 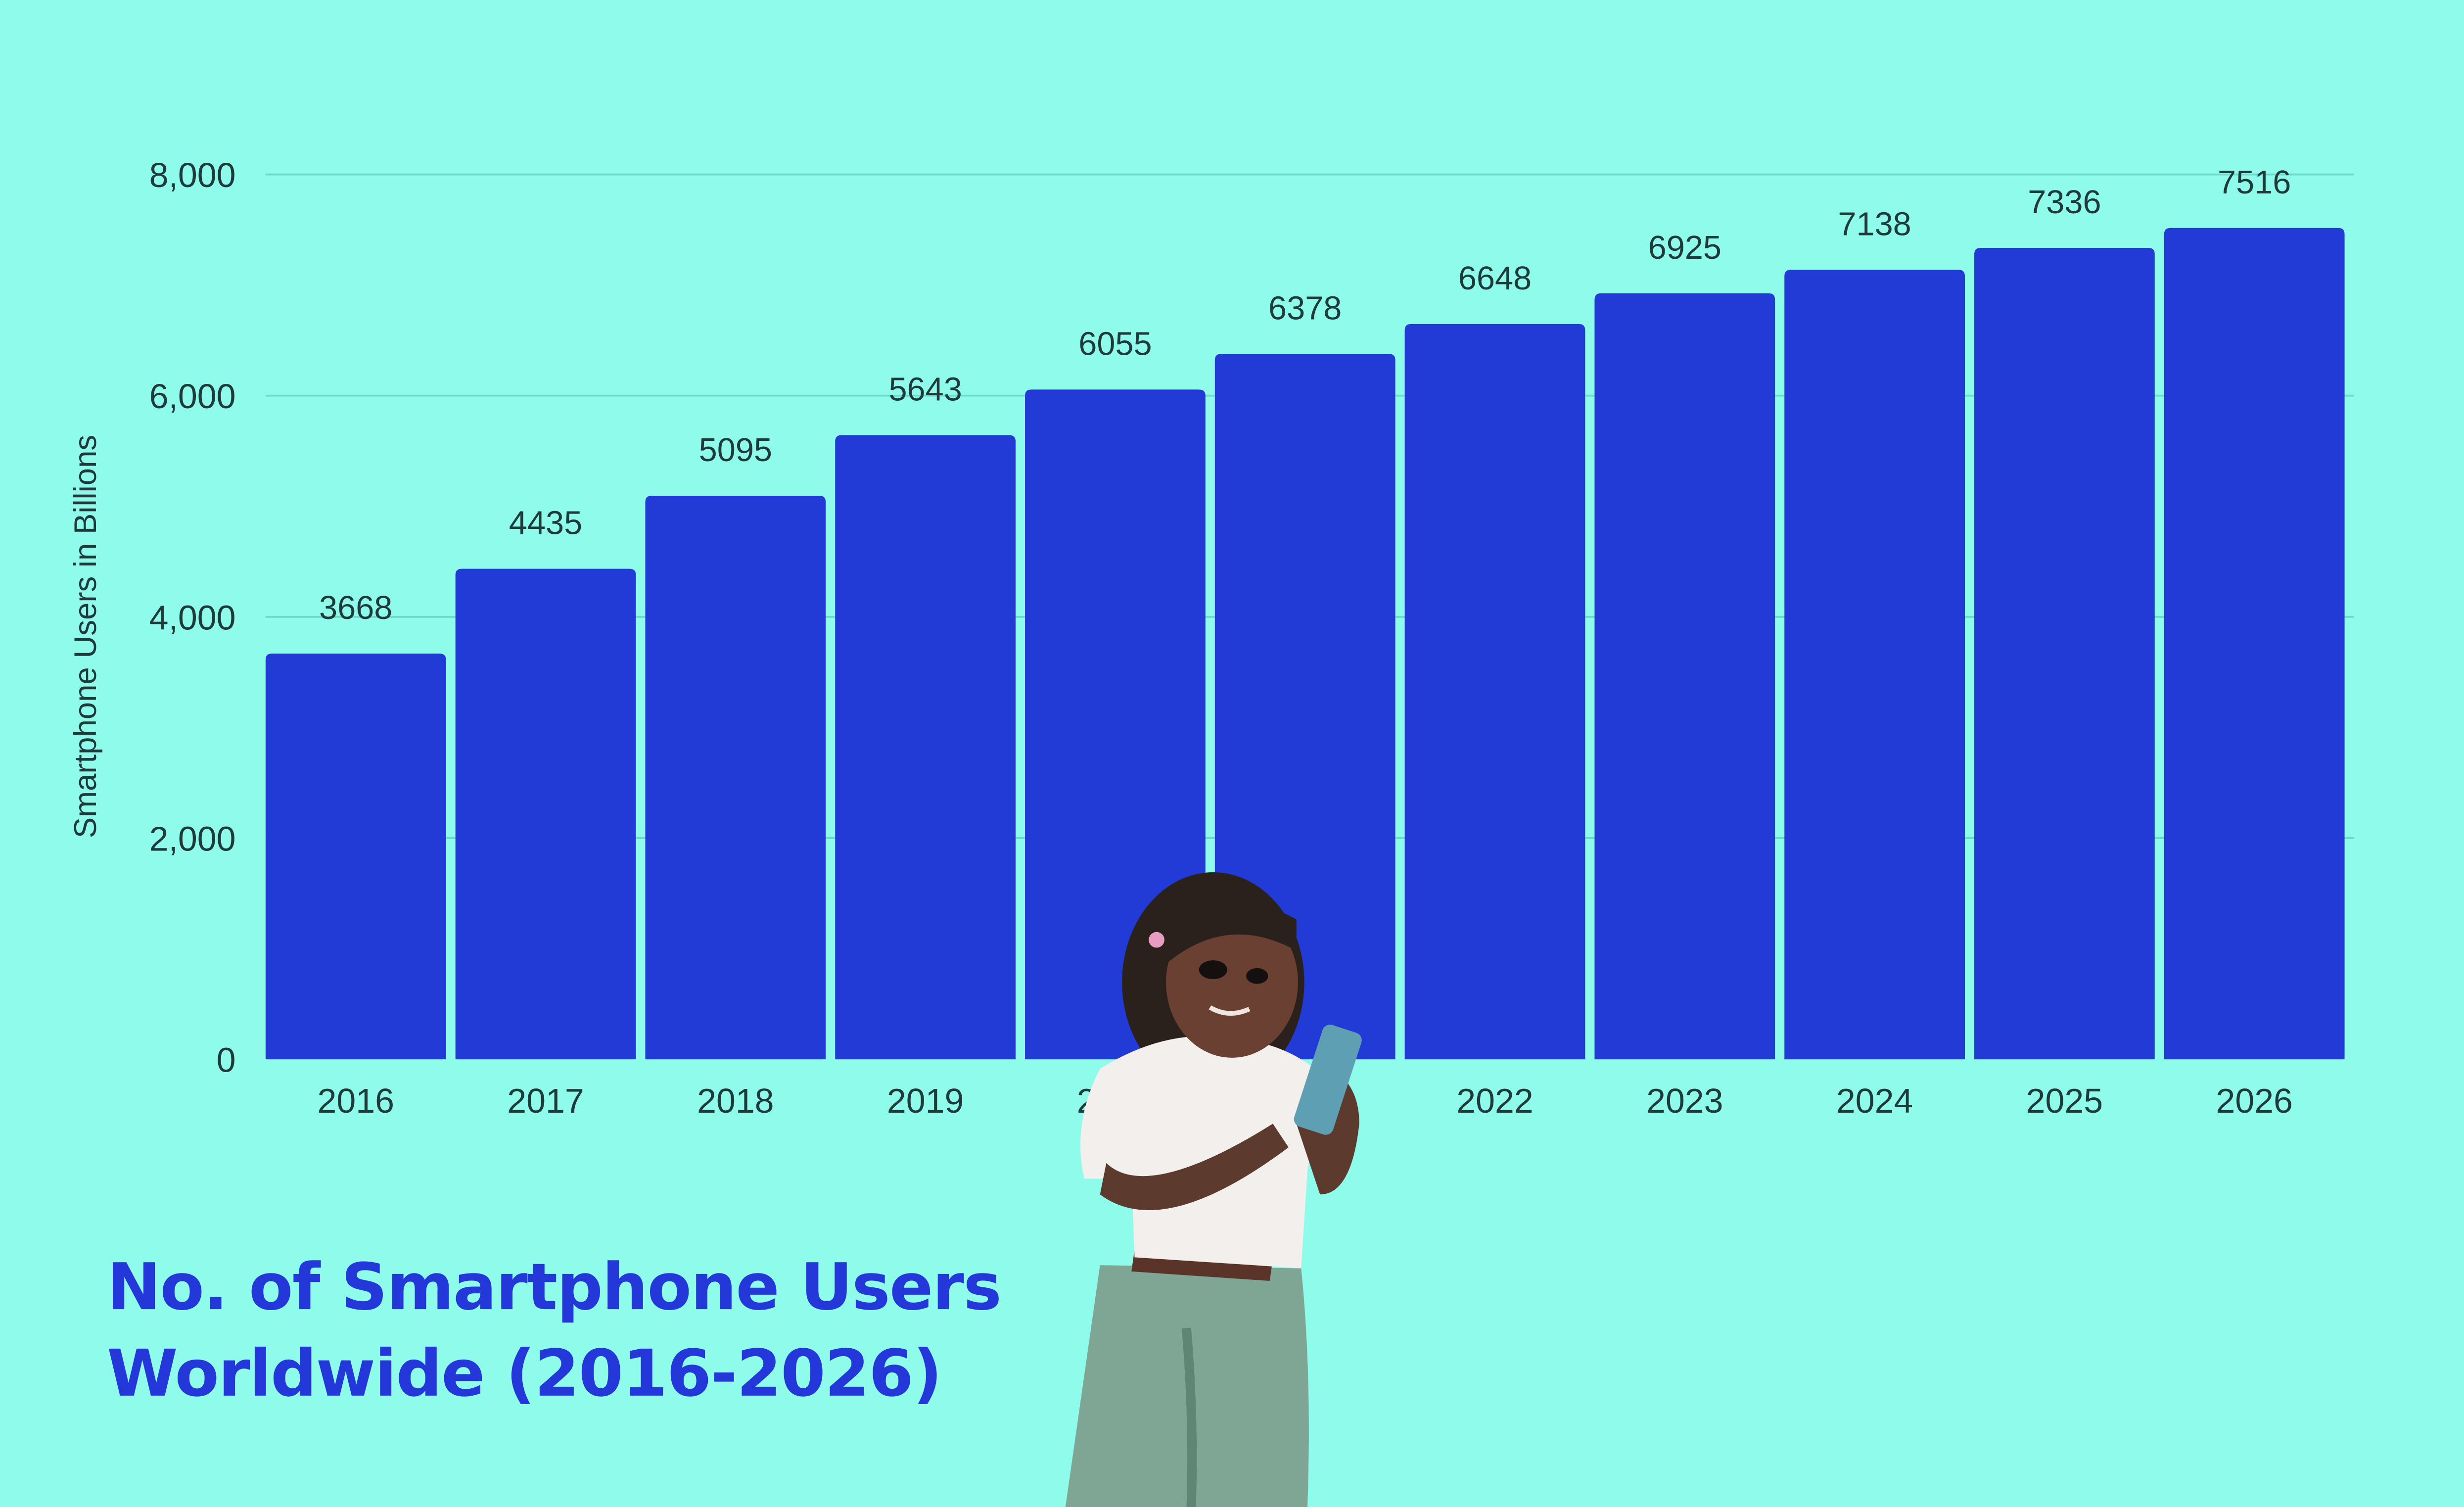 I want to click on bar-2023, so click(x=1684, y=676).